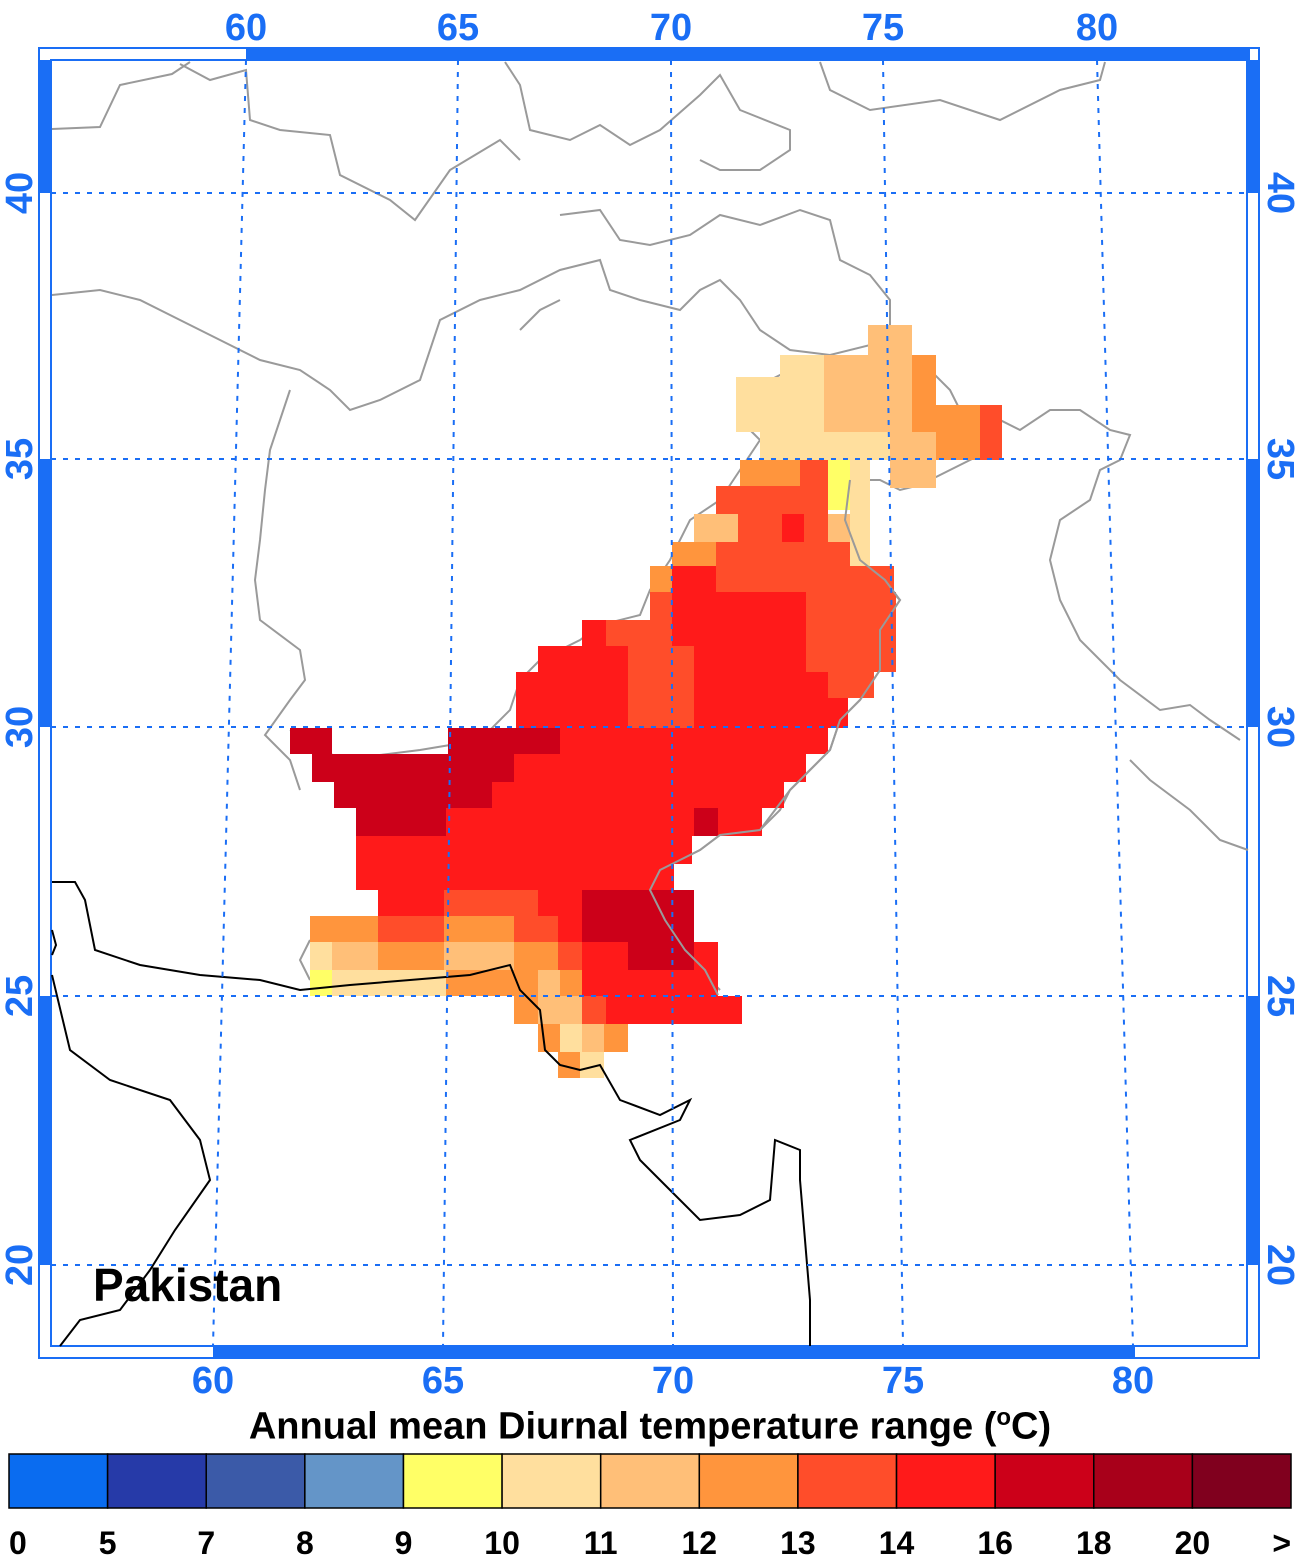  I want to click on colorbar-label: 13, so click(798, 1543).